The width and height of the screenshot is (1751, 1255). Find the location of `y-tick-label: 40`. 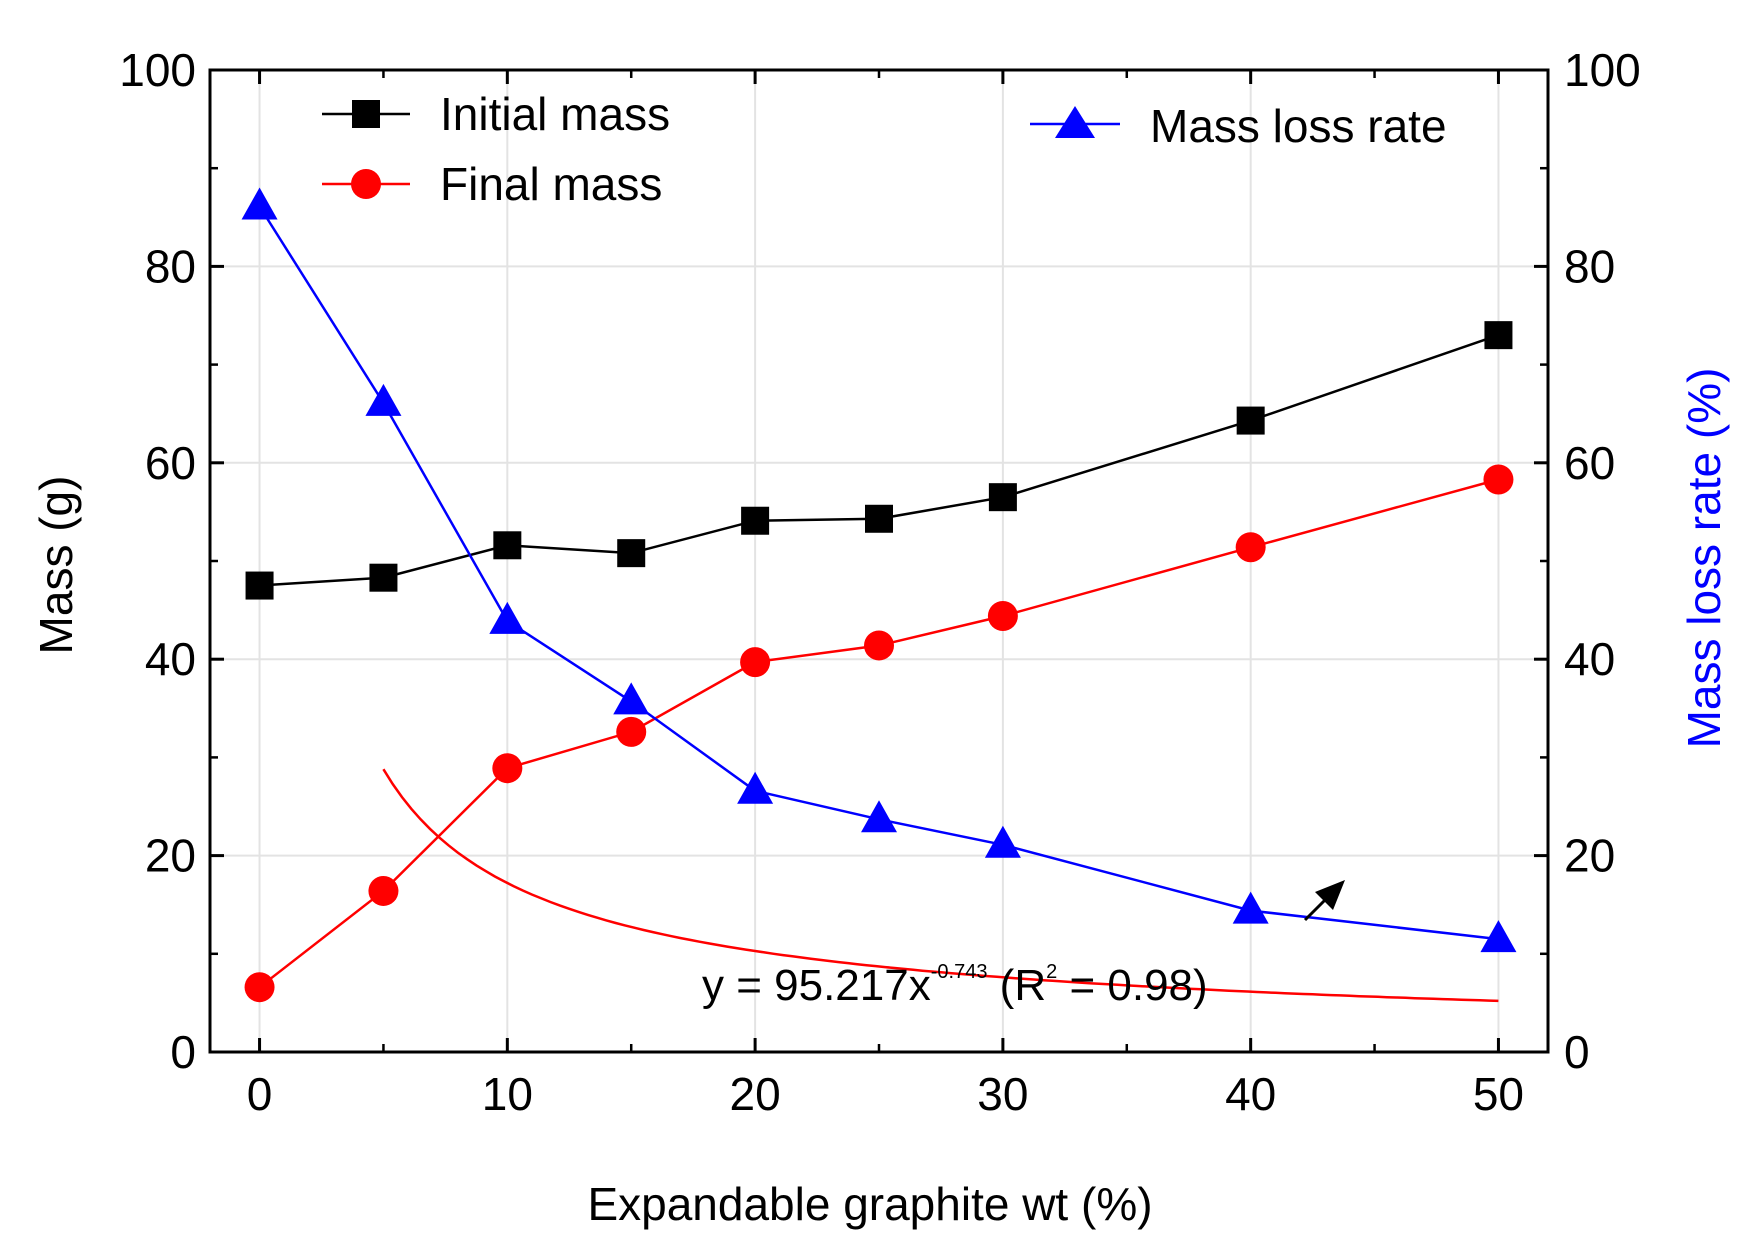

y-tick-label: 40 is located at coordinates (170, 659).